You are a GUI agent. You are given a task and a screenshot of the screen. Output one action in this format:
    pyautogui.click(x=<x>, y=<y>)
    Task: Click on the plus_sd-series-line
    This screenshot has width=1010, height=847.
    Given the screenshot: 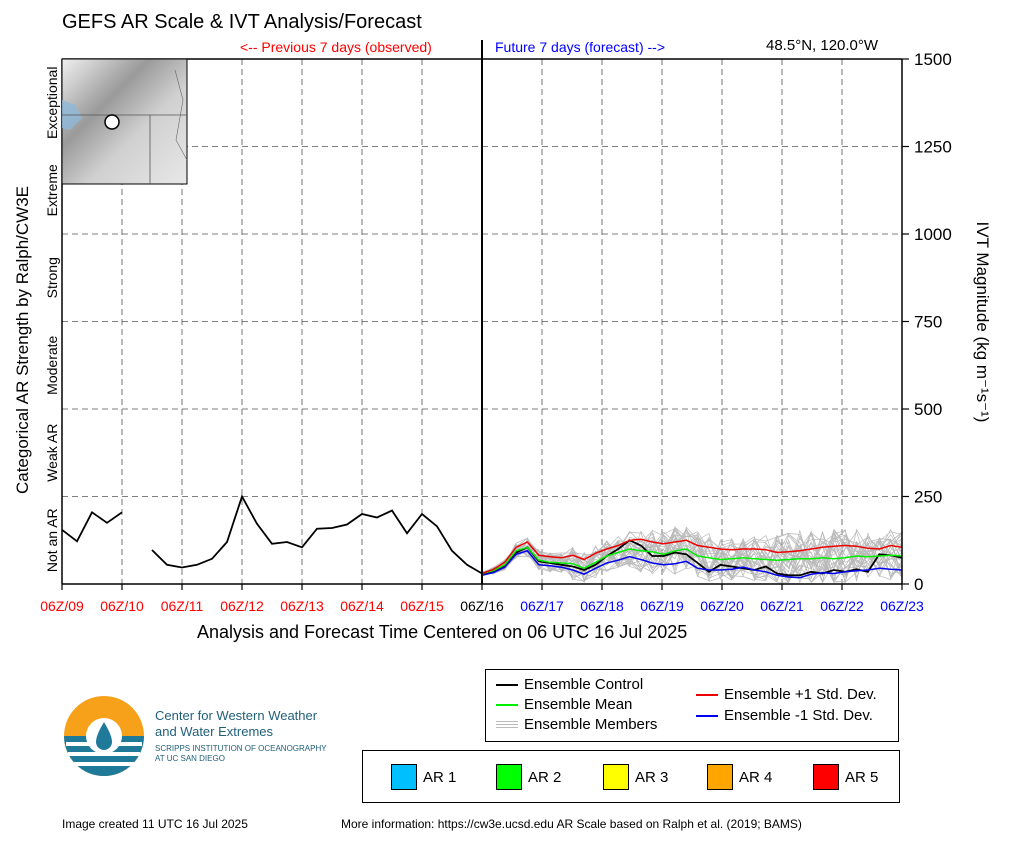 What is the action you would take?
    pyautogui.click(x=692, y=556)
    